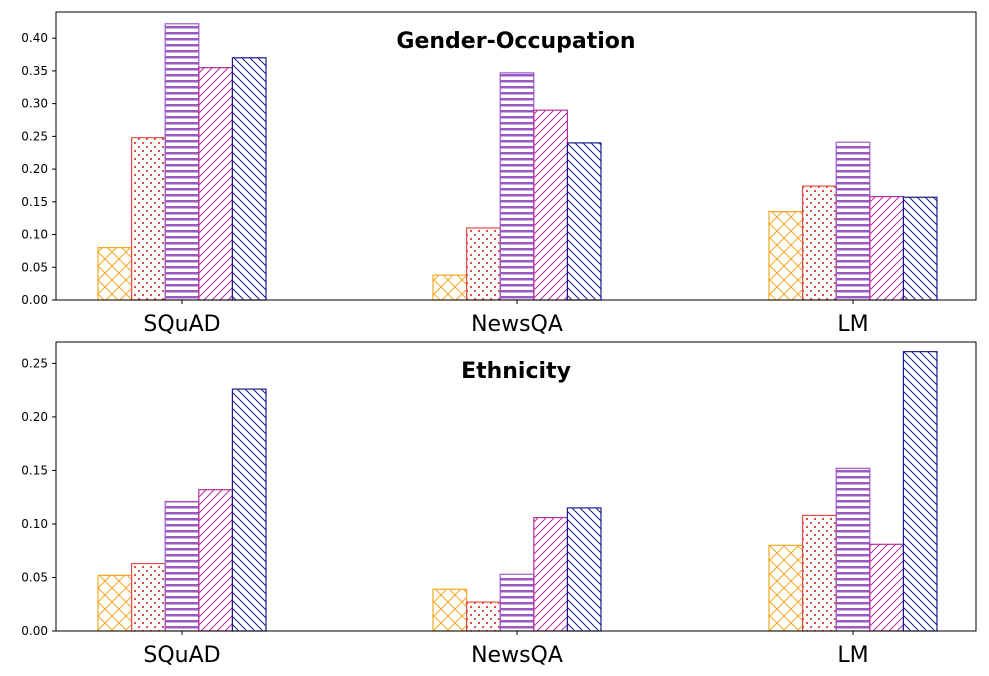 The image size is (989, 676). Describe the element at coordinates (34, 104) in the screenshot. I see `y-tick-label: 0.30` at that location.